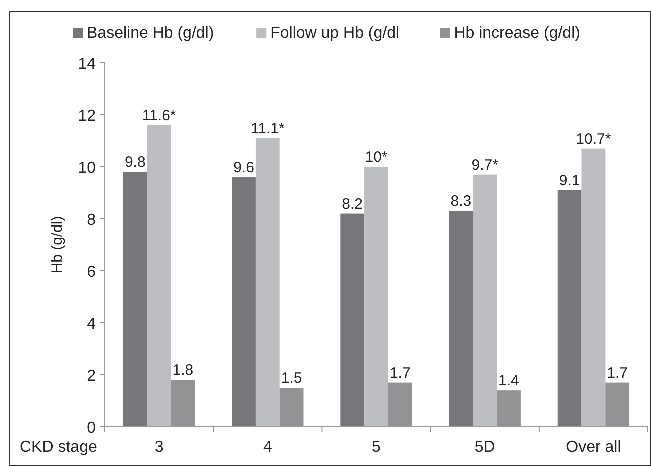  Describe the element at coordinates (335, 33) in the screenshot. I see `legend-label: Follow up Hb (g/dl` at that location.